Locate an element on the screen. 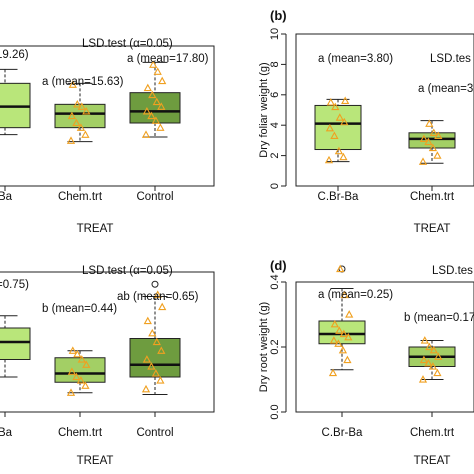 The width and height of the screenshot is (474, 474). outlier-point is located at coordinates (155, 284).